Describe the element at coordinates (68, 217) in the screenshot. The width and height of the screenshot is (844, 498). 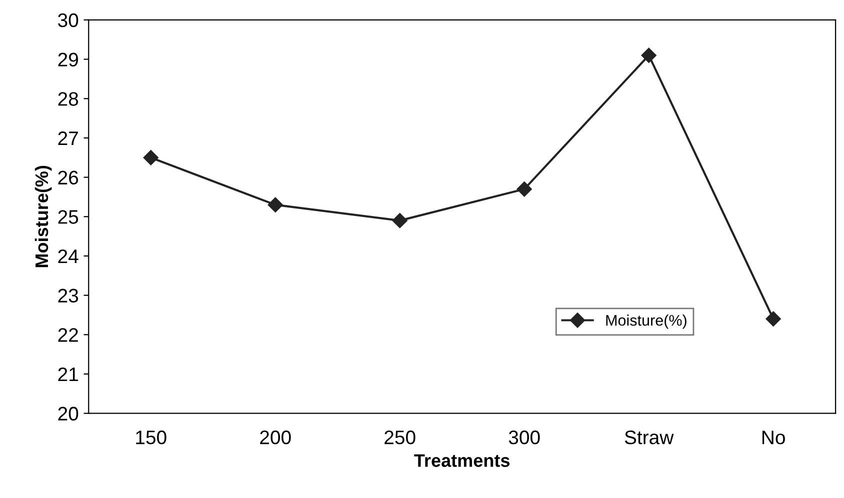
I see `y-tick-label: 25` at that location.